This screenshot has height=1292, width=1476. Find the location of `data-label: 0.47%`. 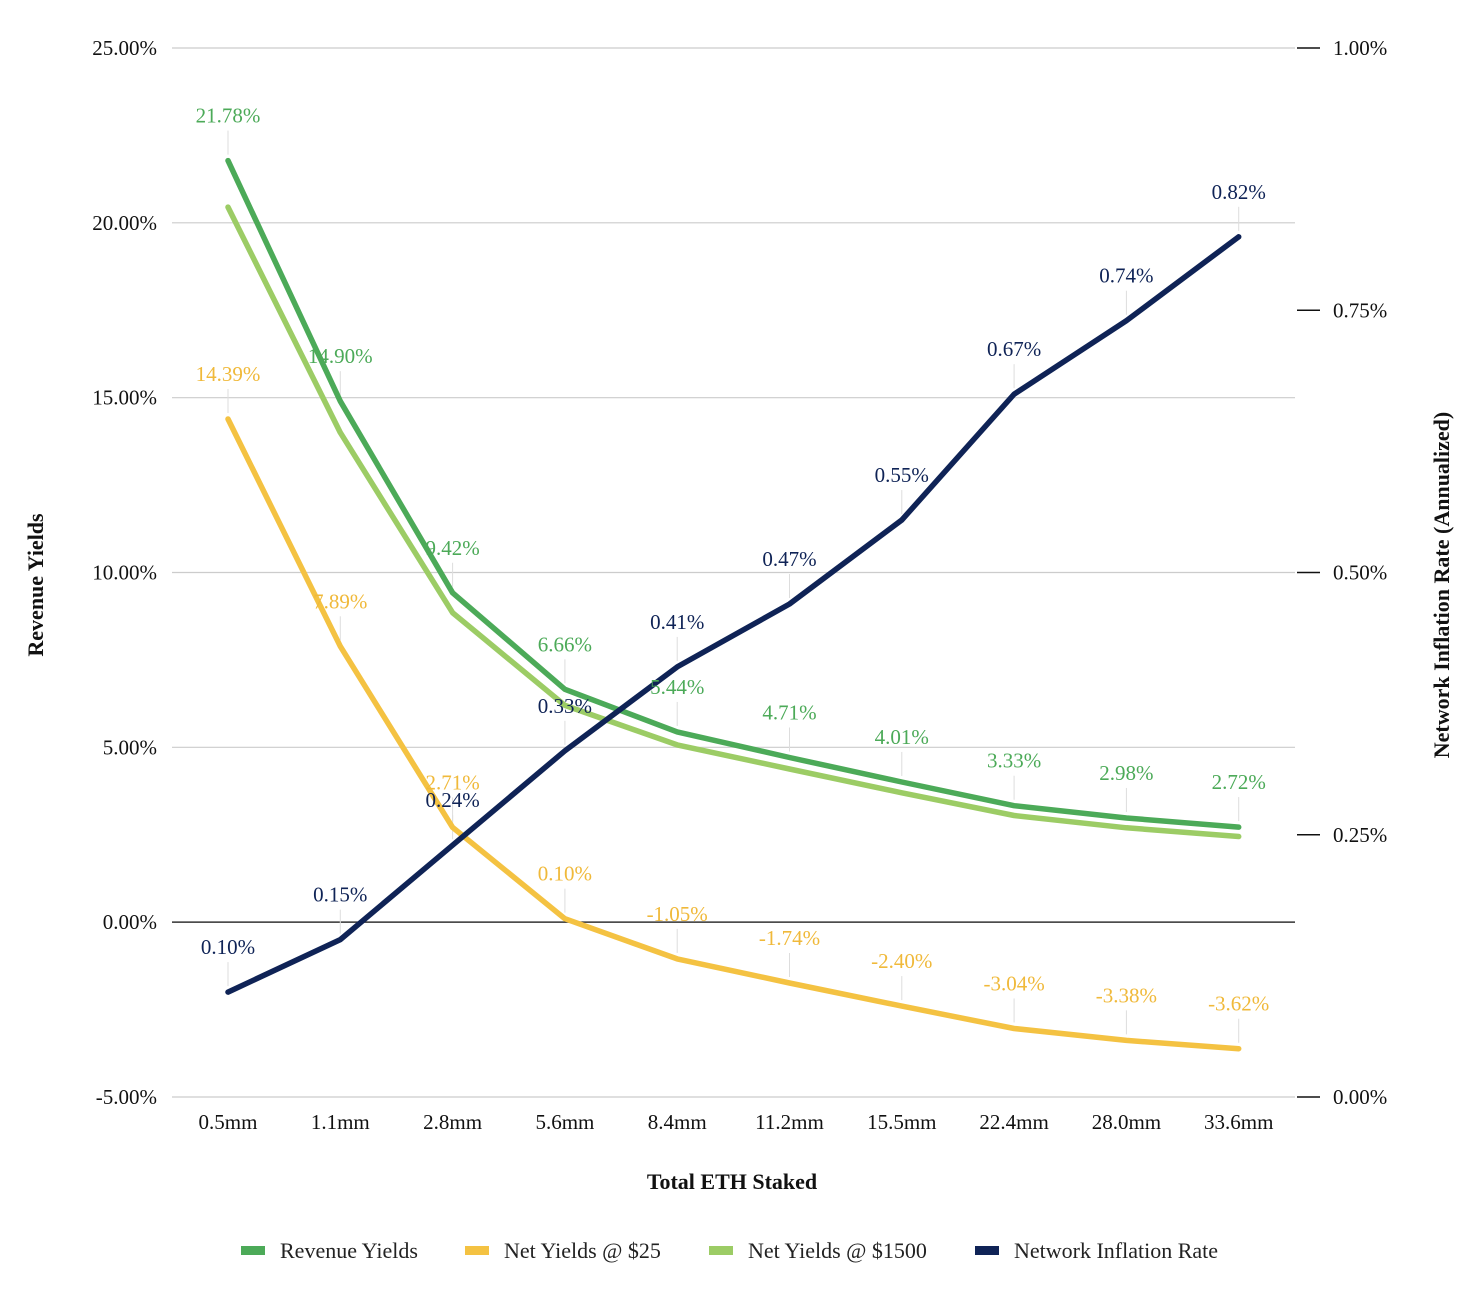

data-label: 0.47% is located at coordinates (789, 559).